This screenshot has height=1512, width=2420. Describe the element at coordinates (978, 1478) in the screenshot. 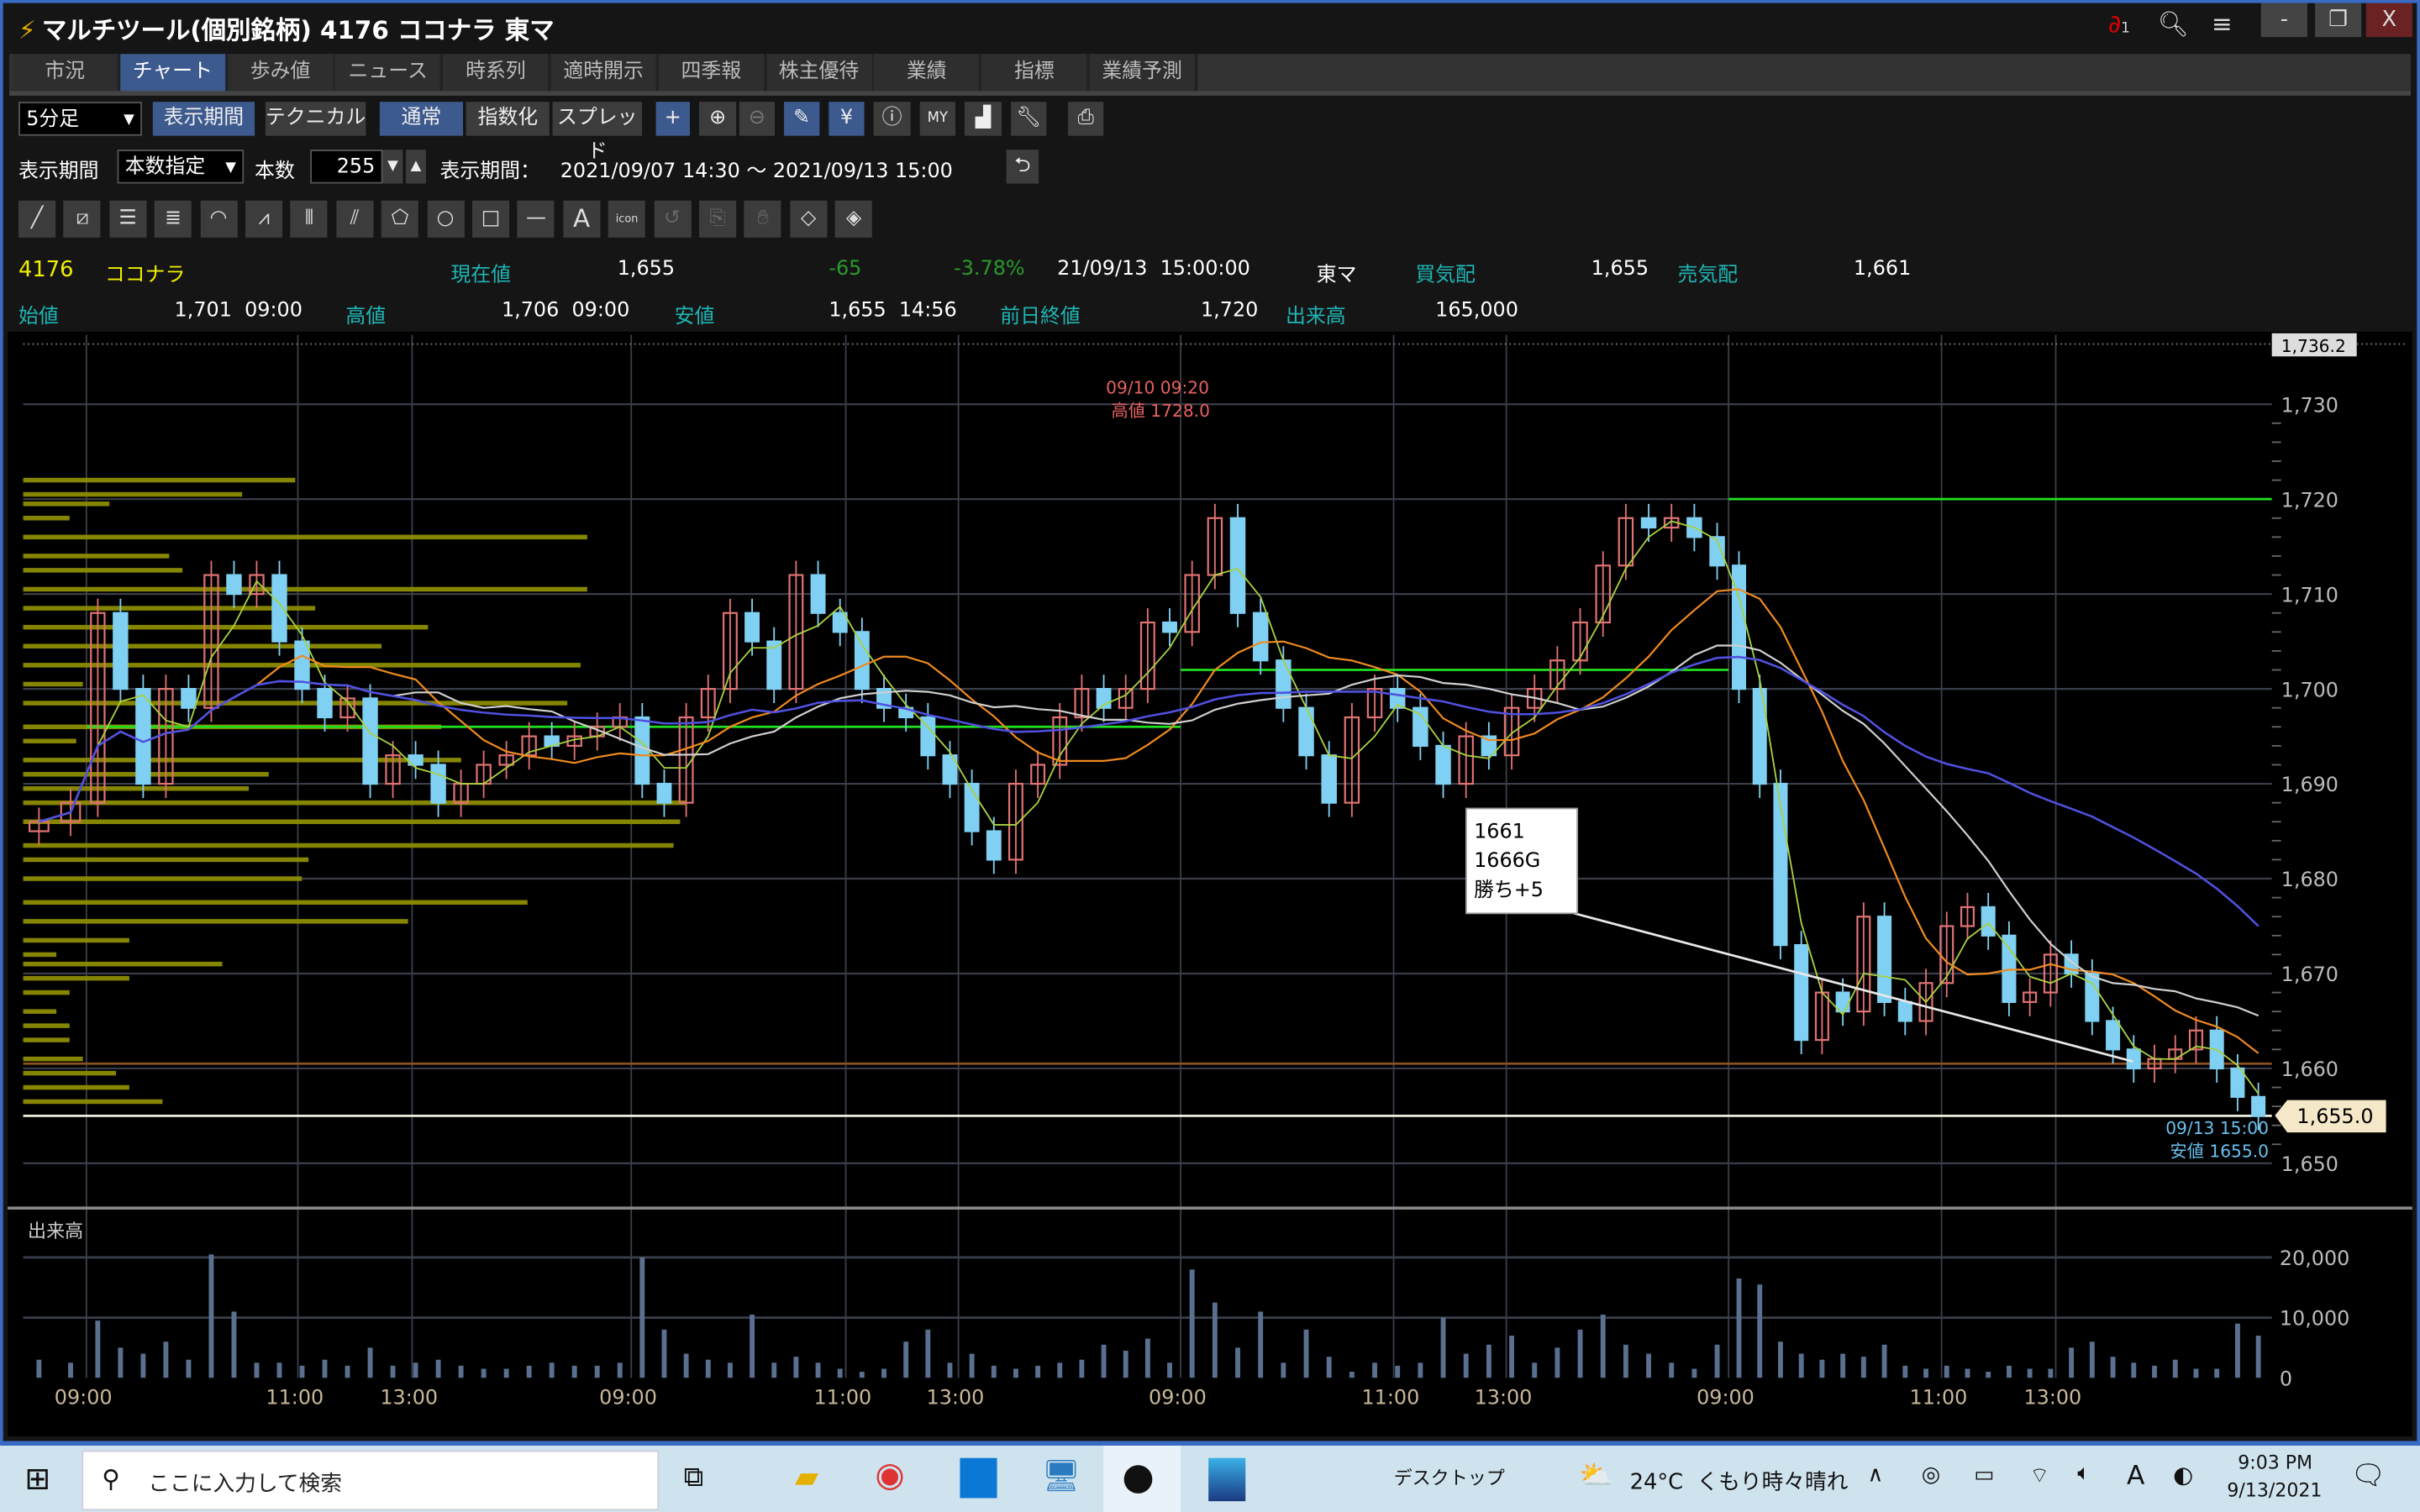

I see `app-icon` at that location.